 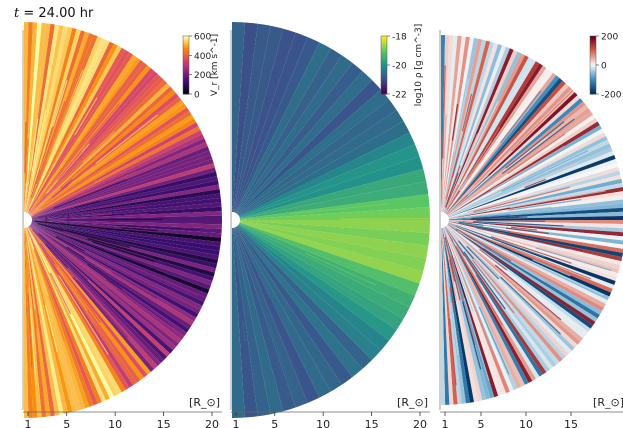 What do you see at coordinates (419, 65) in the screenshot?
I see `colorbar-label: log10 ρ [g cm^-3]` at bounding box center [419, 65].